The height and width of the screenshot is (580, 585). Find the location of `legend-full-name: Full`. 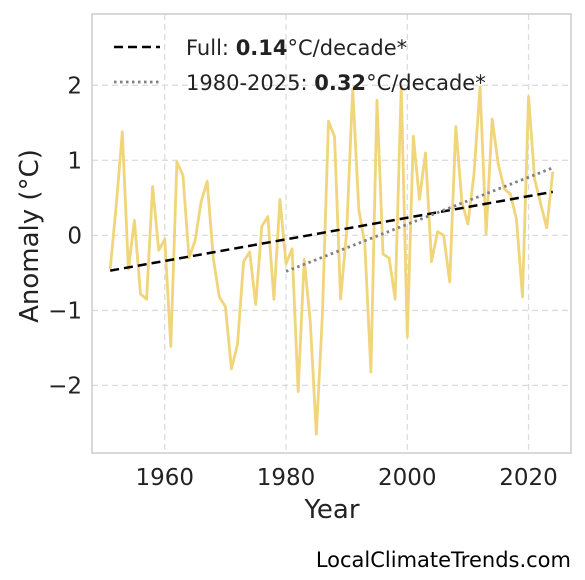

legend-full-name: Full is located at coordinates (204, 48).